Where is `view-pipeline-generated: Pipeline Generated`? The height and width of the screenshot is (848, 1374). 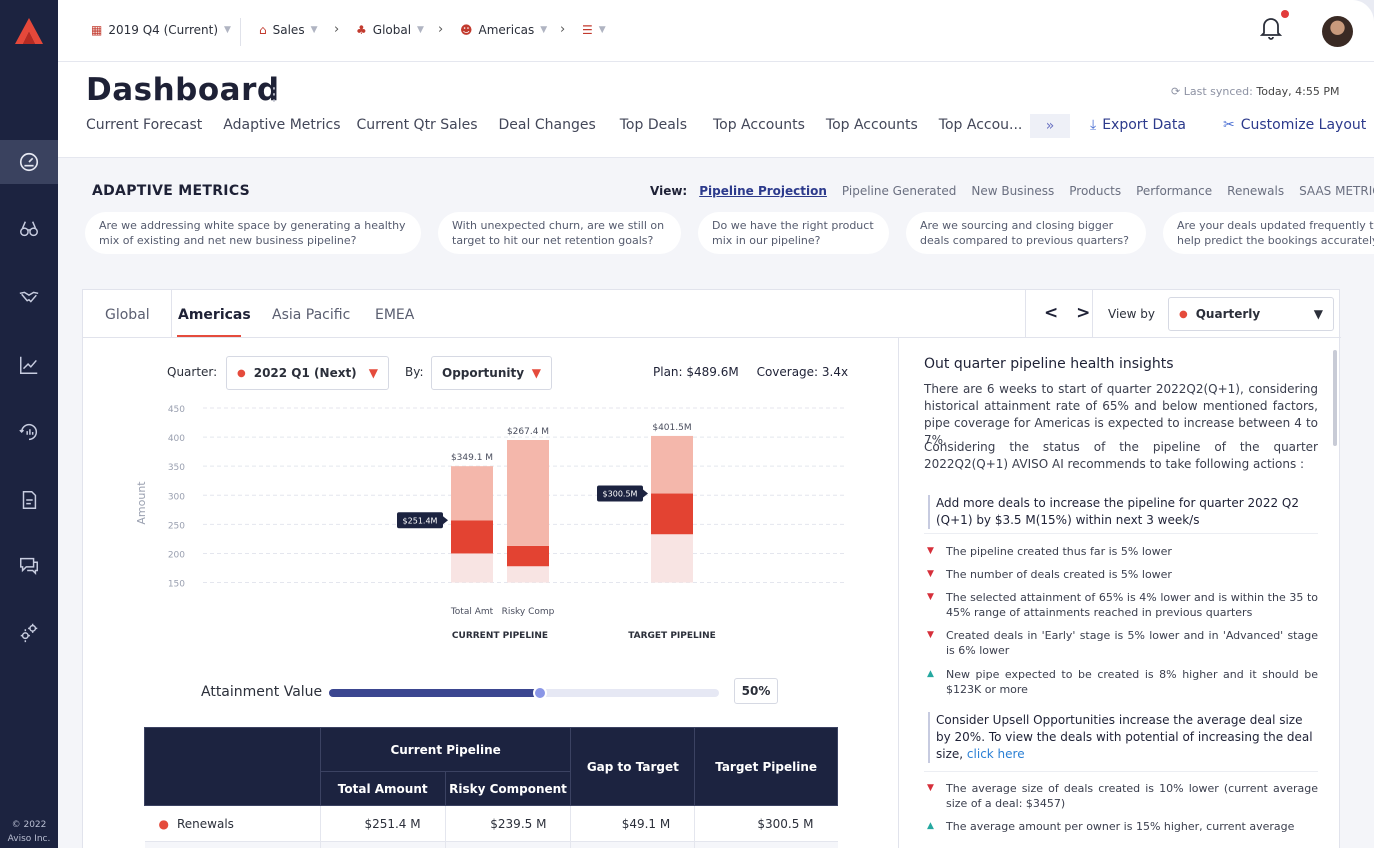 view-pipeline-generated: Pipeline Generated is located at coordinates (899, 191).